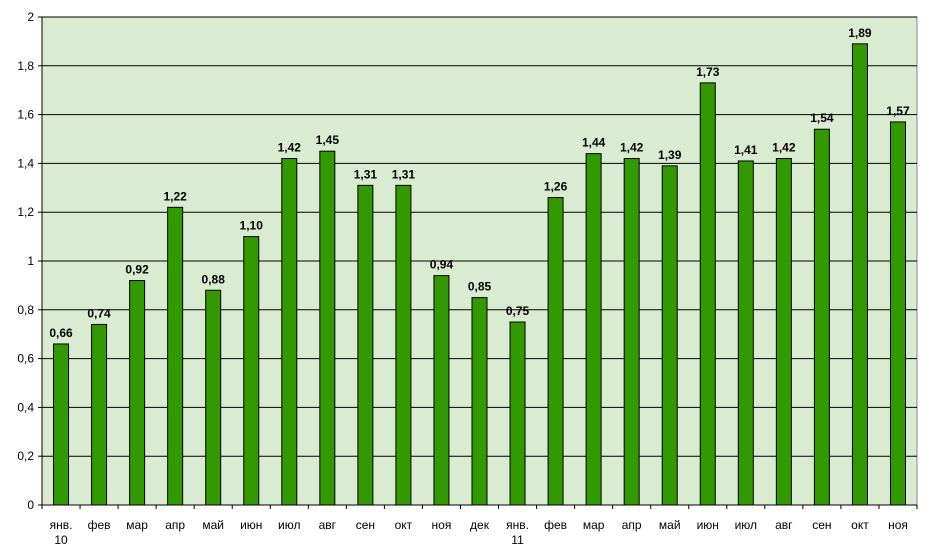  Describe the element at coordinates (594, 143) in the screenshot. I see `data-label: 1,44` at that location.